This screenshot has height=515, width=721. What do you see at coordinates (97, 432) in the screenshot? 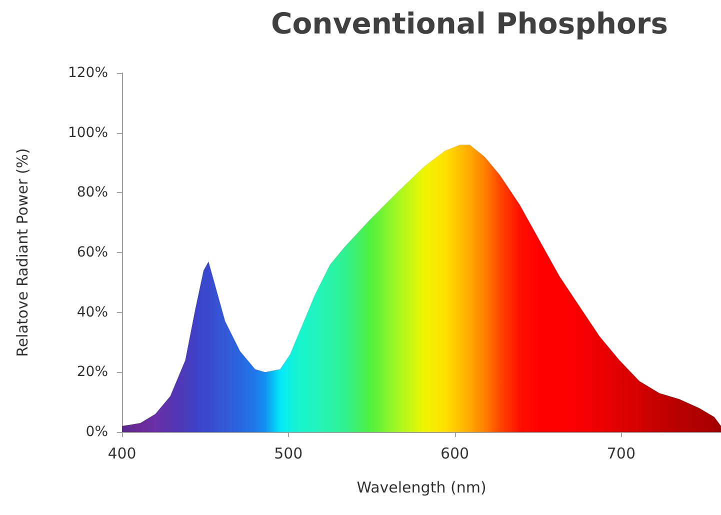
I see `y-tick-label: 0%` at bounding box center [97, 432].